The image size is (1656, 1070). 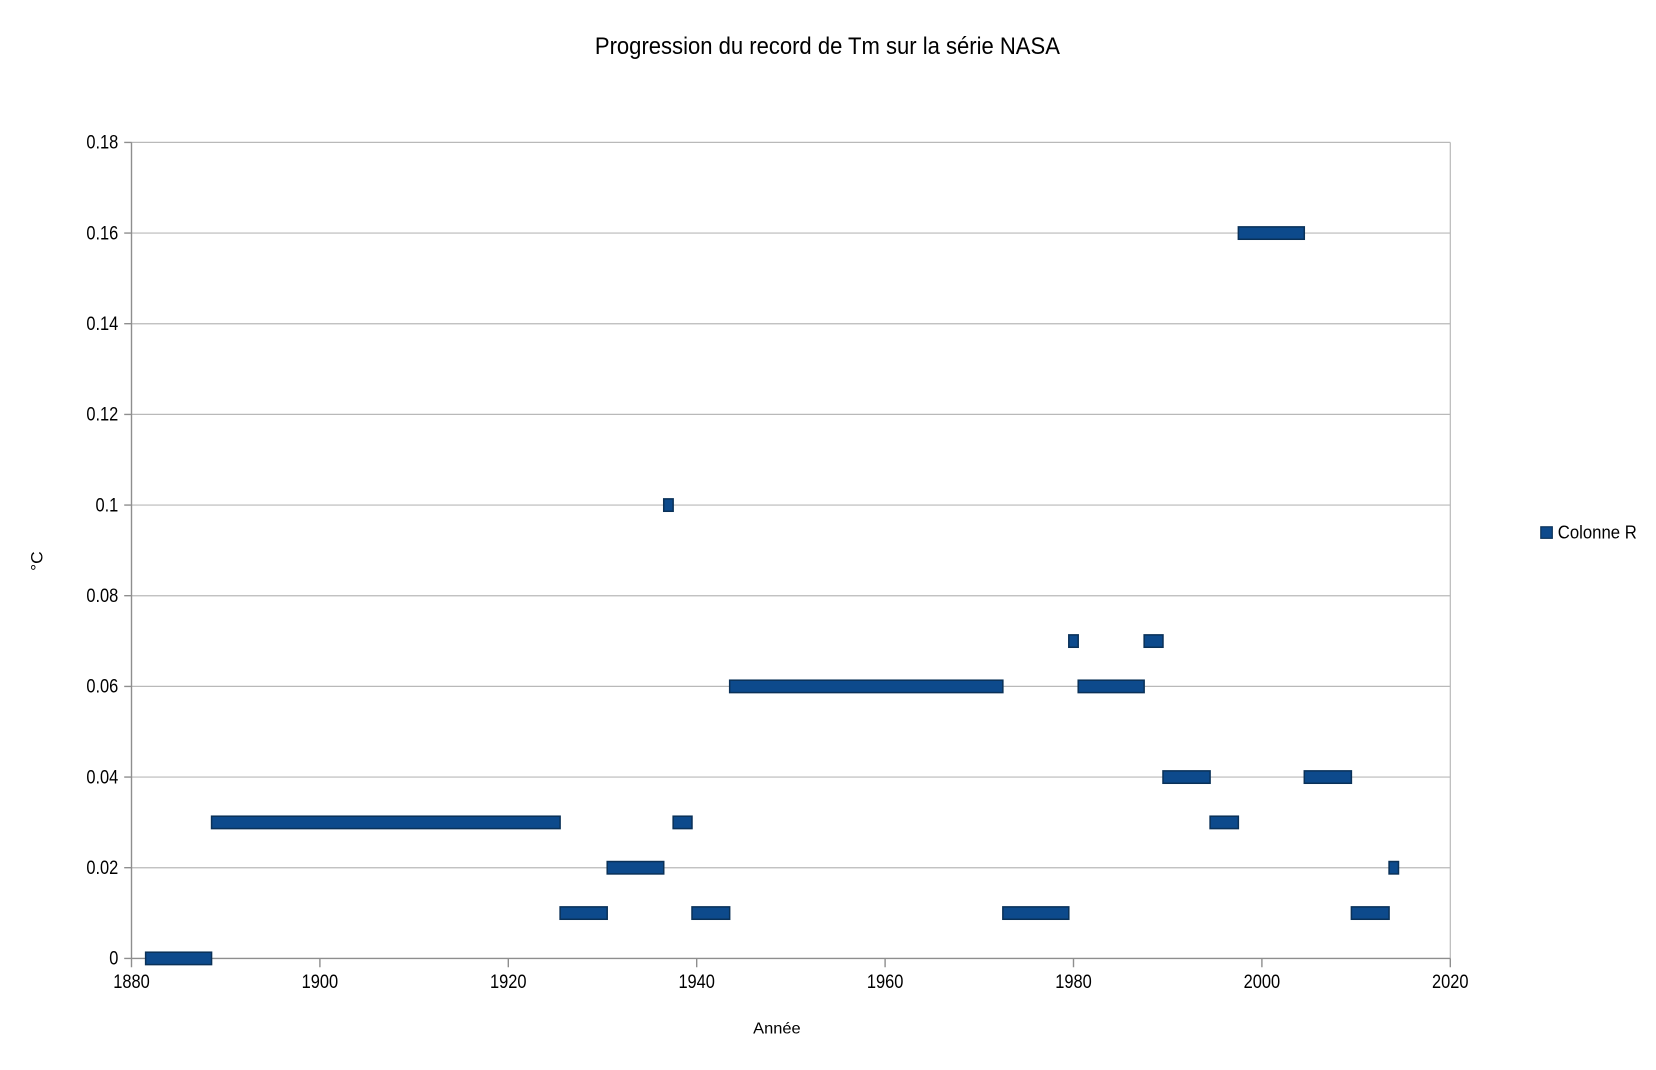 What do you see at coordinates (1597, 532) in the screenshot?
I see `svg-text: Colonne R` at bounding box center [1597, 532].